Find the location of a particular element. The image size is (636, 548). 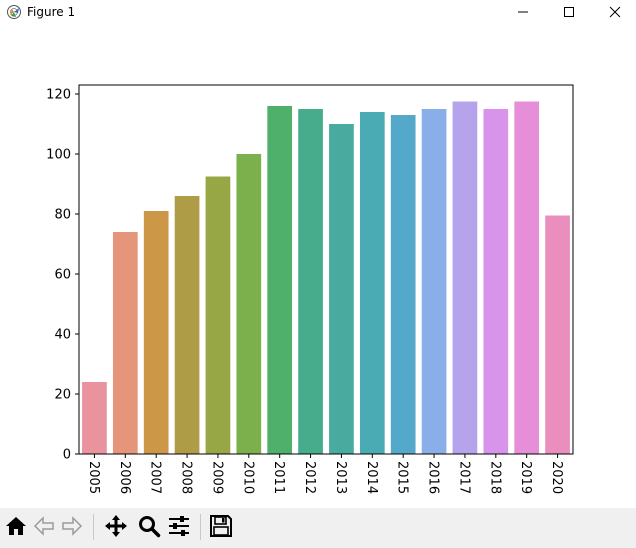

x-tick-label: 2008 is located at coordinates (186, 477).